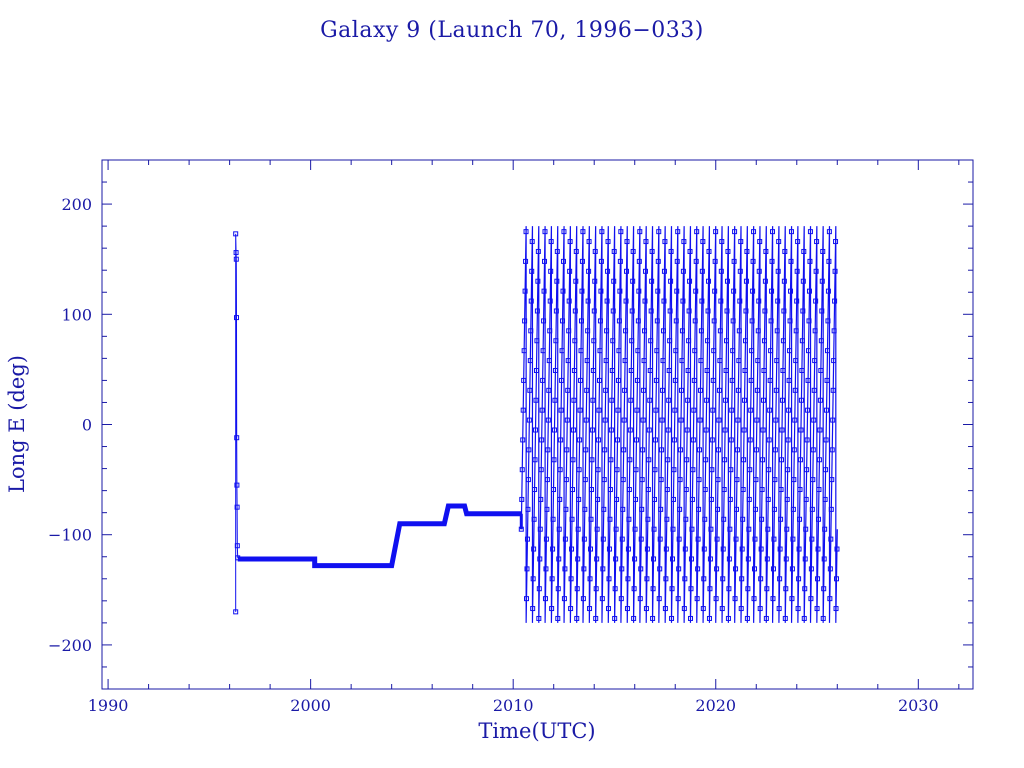 Image resolution: width=1024 pixels, height=768 pixels. I want to click on y-tick-label: −200, so click(70, 645).